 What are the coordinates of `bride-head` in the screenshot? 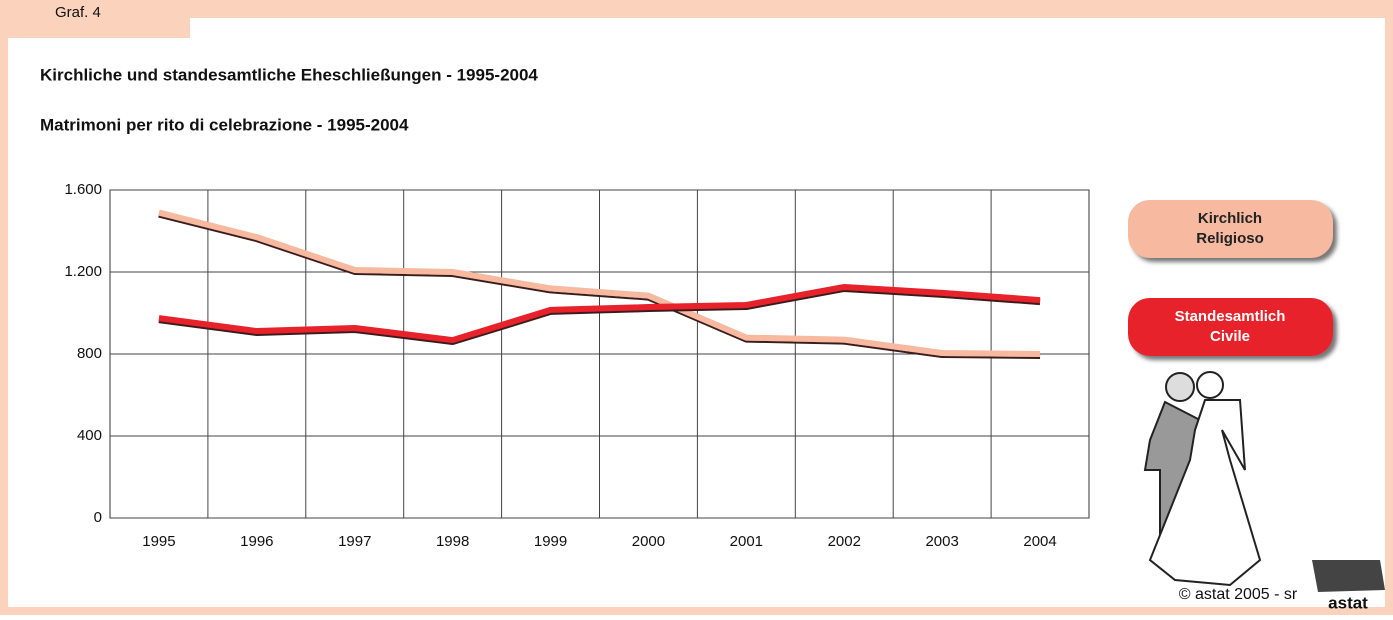 It's located at (1210, 385).